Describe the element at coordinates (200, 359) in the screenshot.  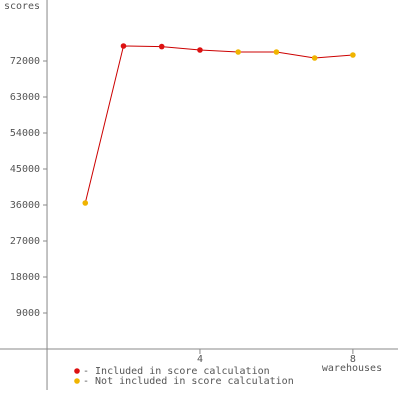
I see `x-tick-label: 4` at that location.